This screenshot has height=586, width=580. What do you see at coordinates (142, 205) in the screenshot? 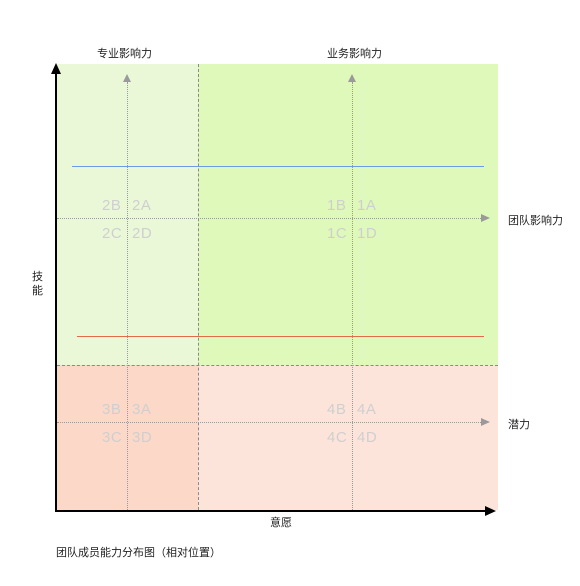
I see `cell-2A: 2A` at bounding box center [142, 205].